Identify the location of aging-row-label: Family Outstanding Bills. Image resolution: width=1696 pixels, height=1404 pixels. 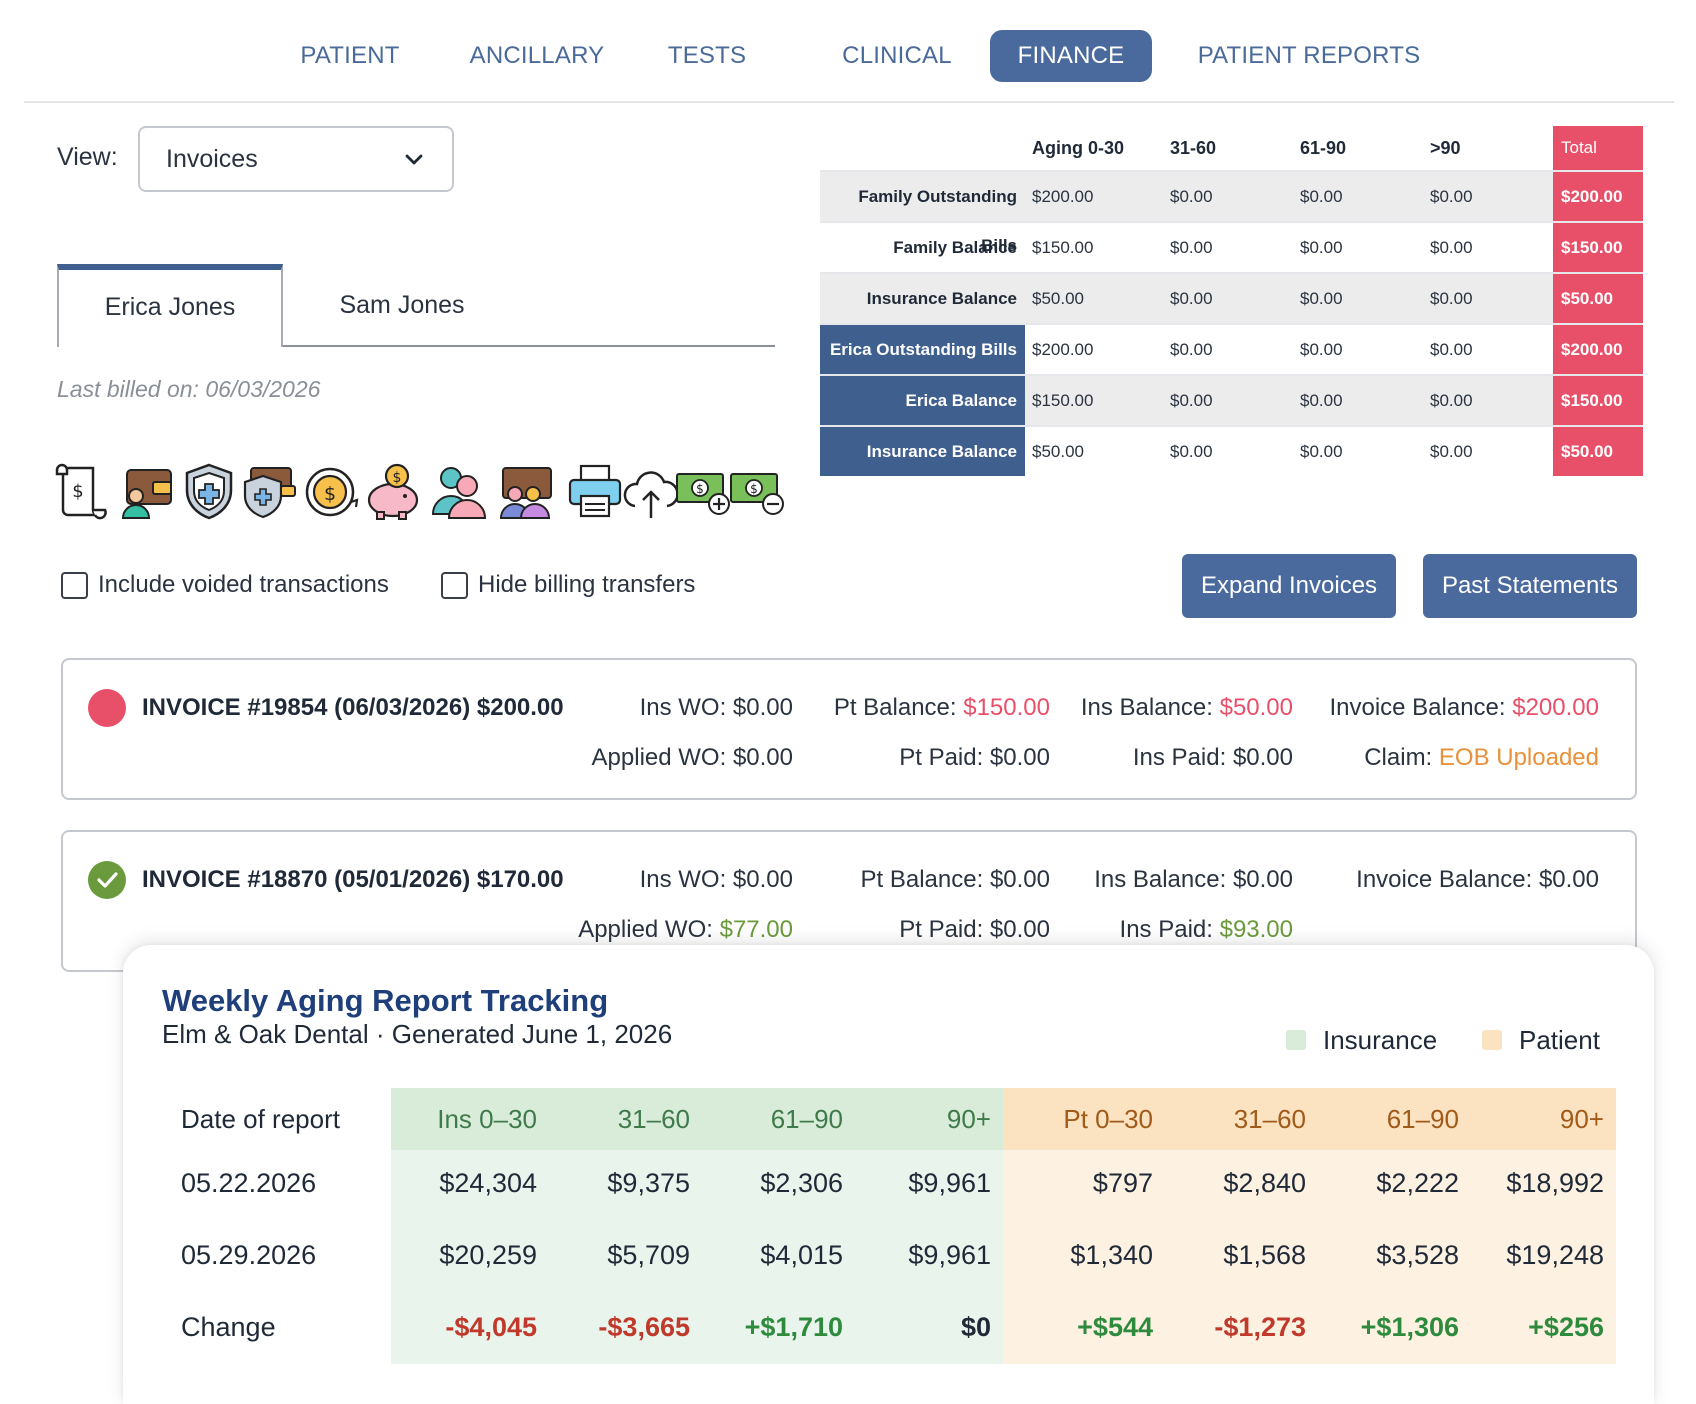
(937, 221).